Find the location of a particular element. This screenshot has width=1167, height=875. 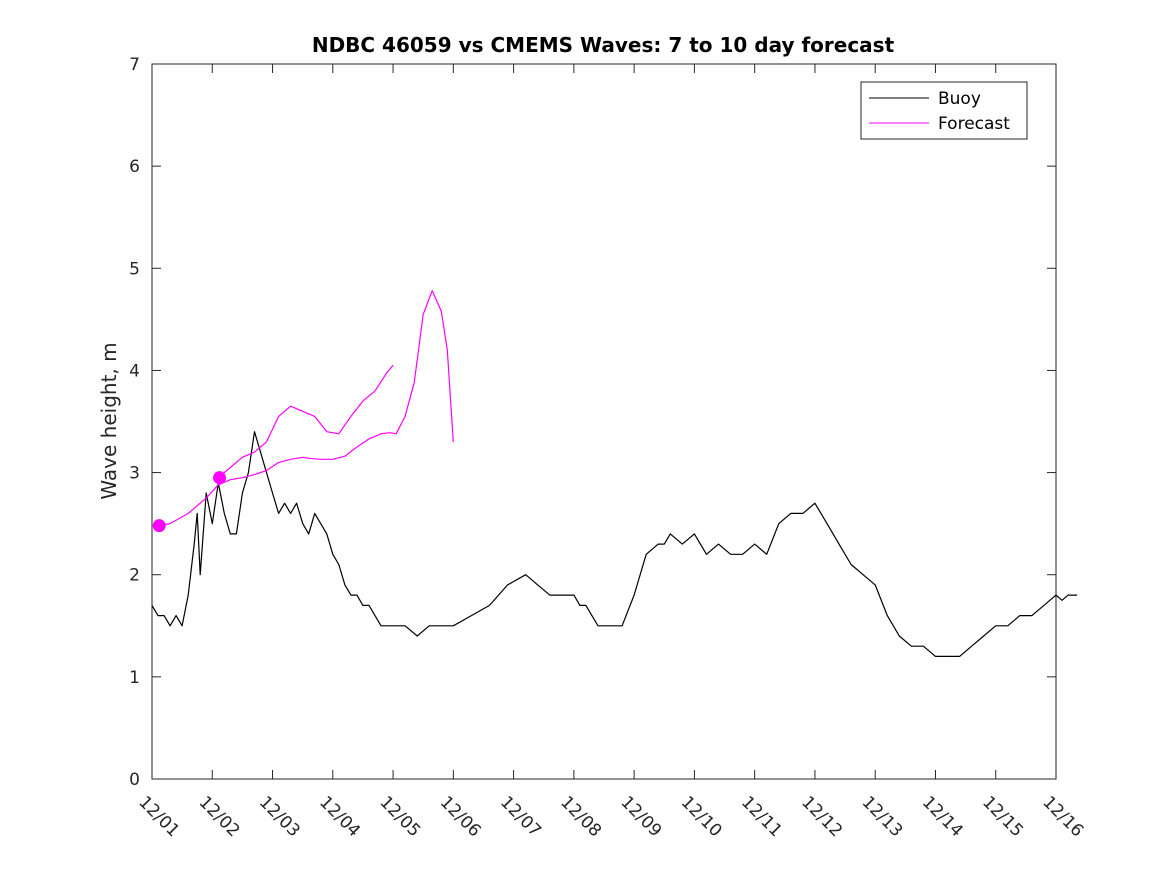

legend: Buoy Forecast is located at coordinates (944, 110).